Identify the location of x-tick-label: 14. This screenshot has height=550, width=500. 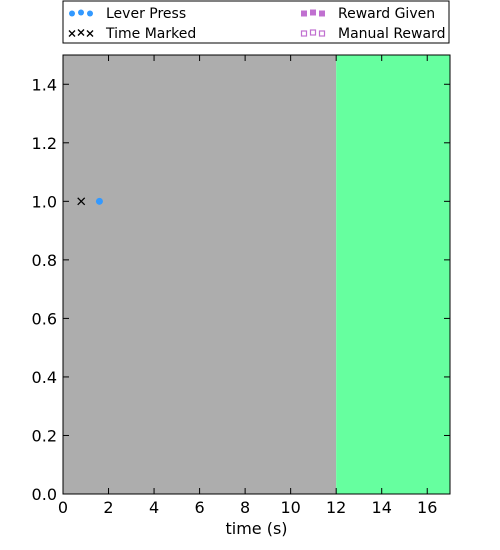
(382, 507).